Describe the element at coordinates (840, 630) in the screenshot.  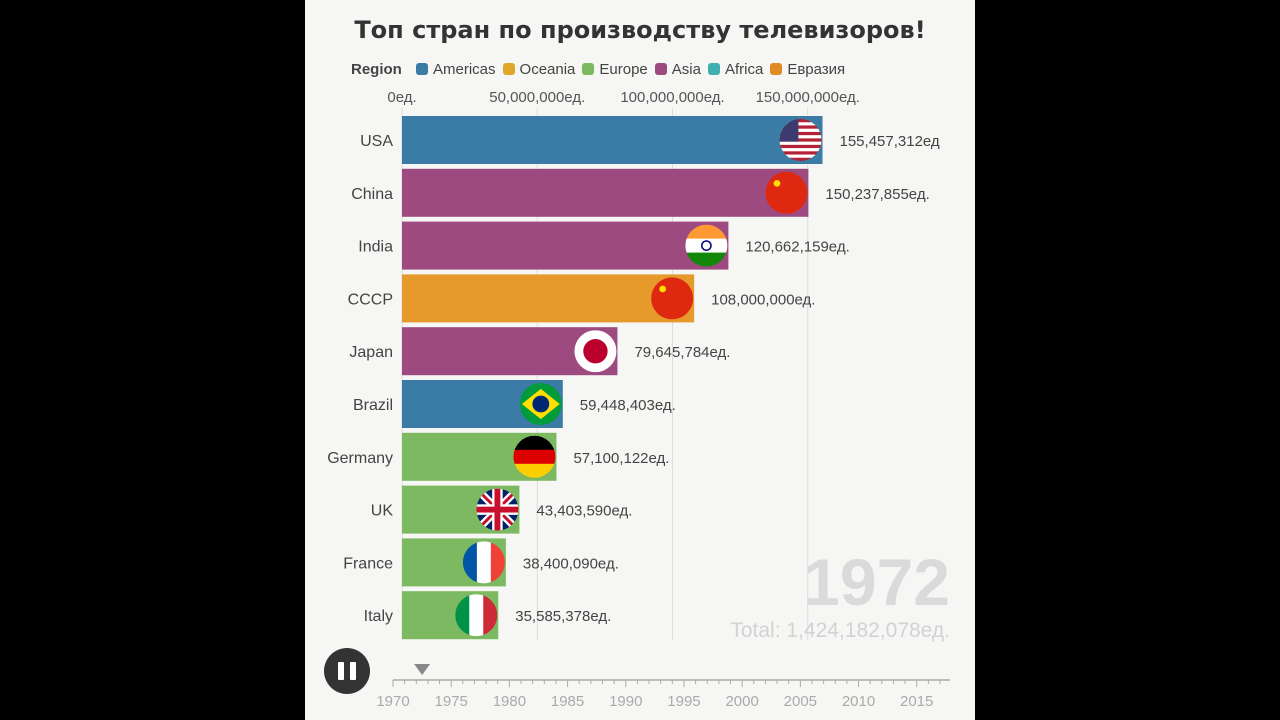
I see `total-label: Total: 1,424,182,078ед.` at that location.